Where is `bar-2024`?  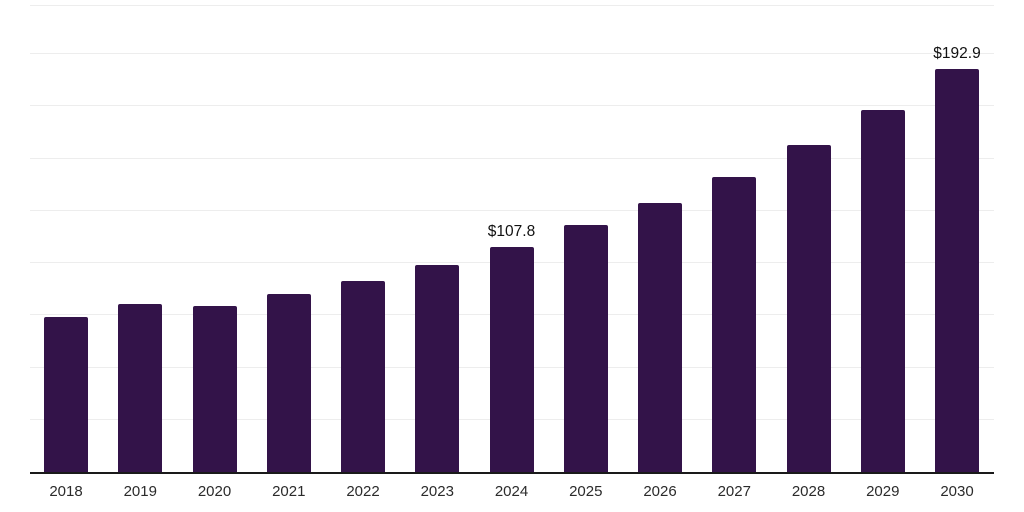
bar-2024 is located at coordinates (511, 359).